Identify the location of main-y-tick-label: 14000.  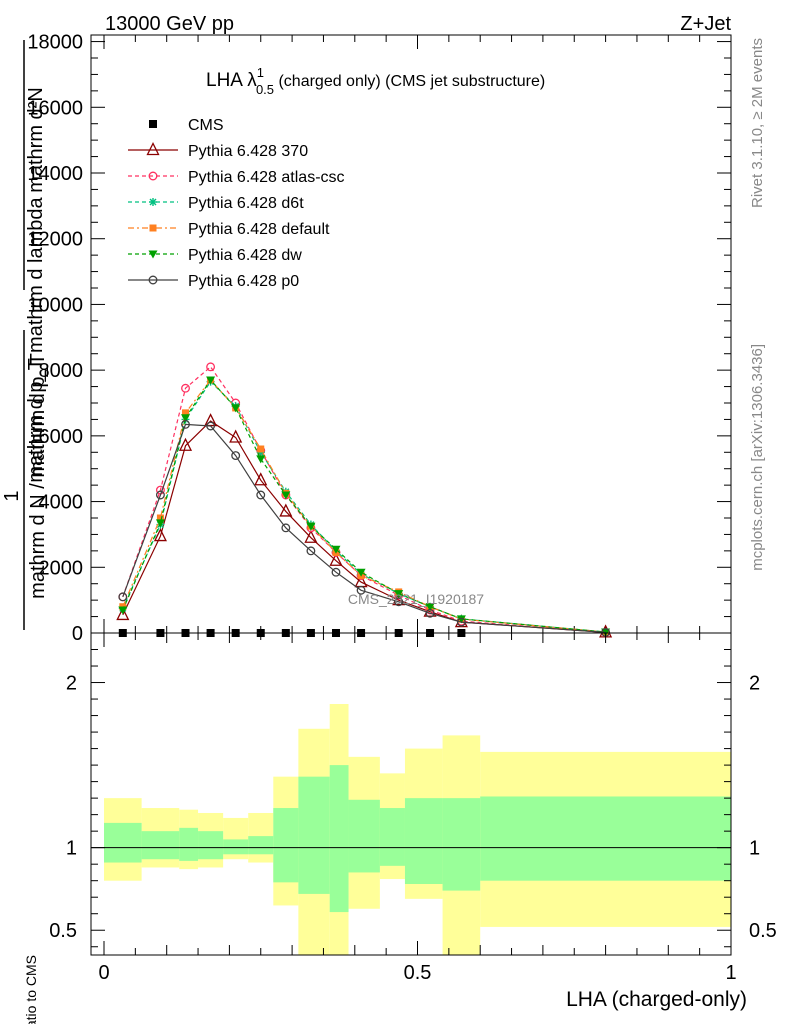
(55, 174).